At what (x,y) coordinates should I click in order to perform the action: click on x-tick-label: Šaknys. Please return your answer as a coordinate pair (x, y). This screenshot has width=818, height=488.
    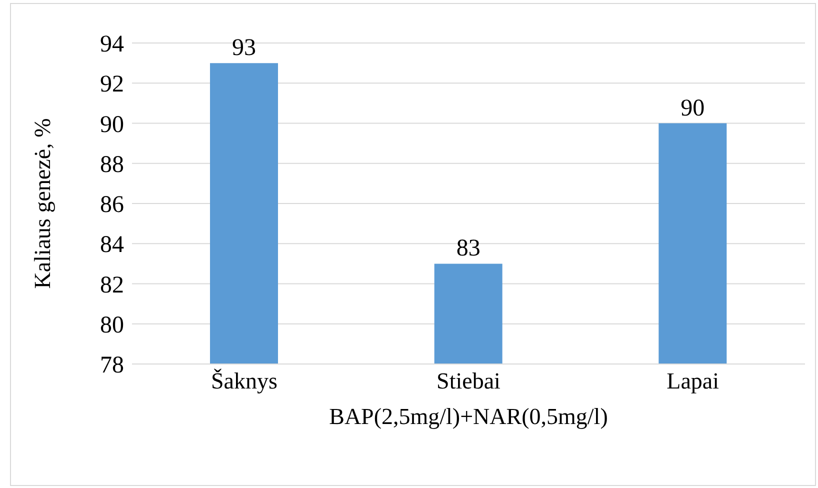
    Looking at the image, I should click on (244, 381).